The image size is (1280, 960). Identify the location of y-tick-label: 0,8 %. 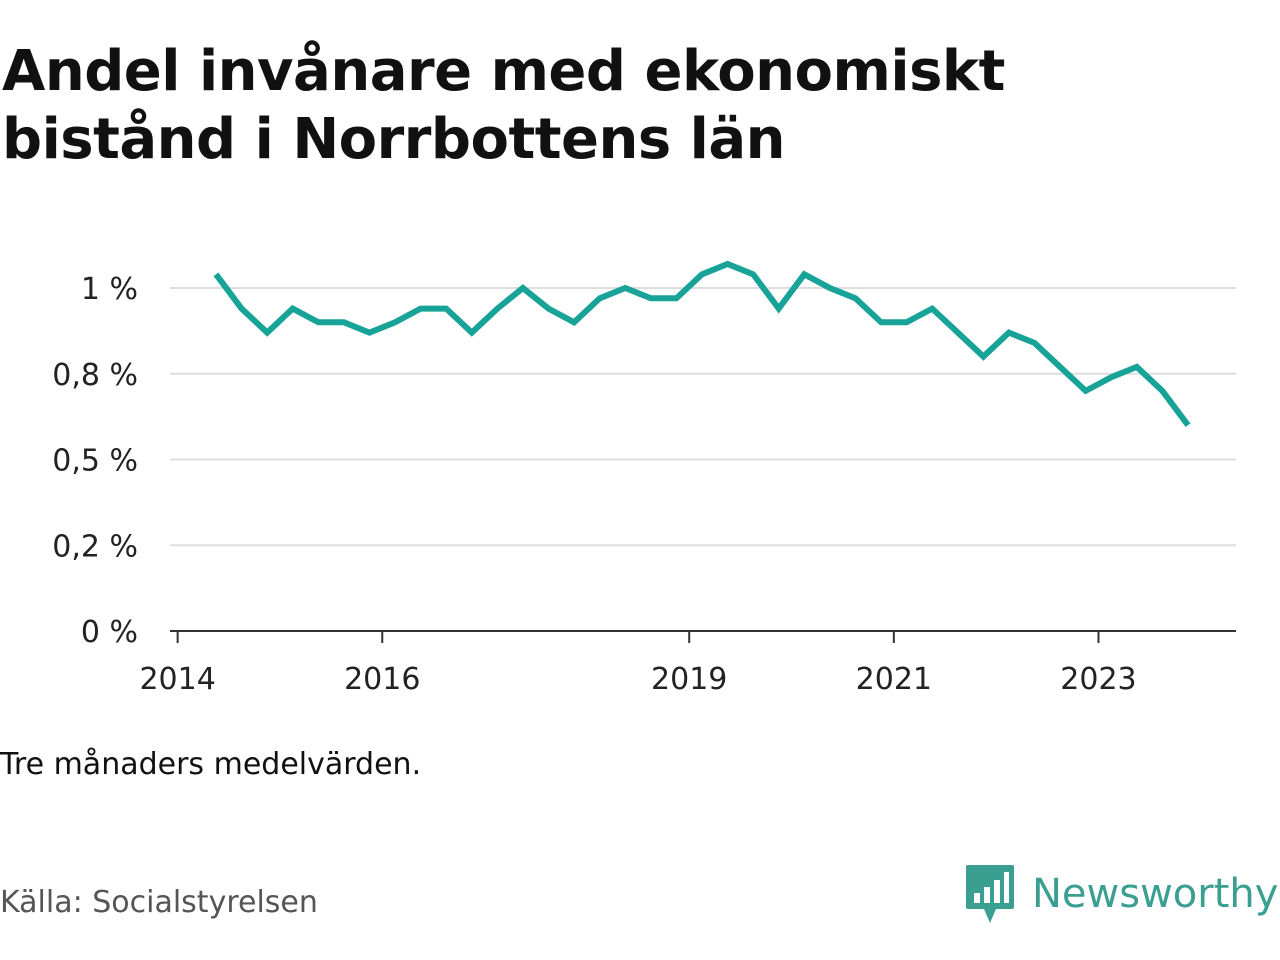
(95, 375).